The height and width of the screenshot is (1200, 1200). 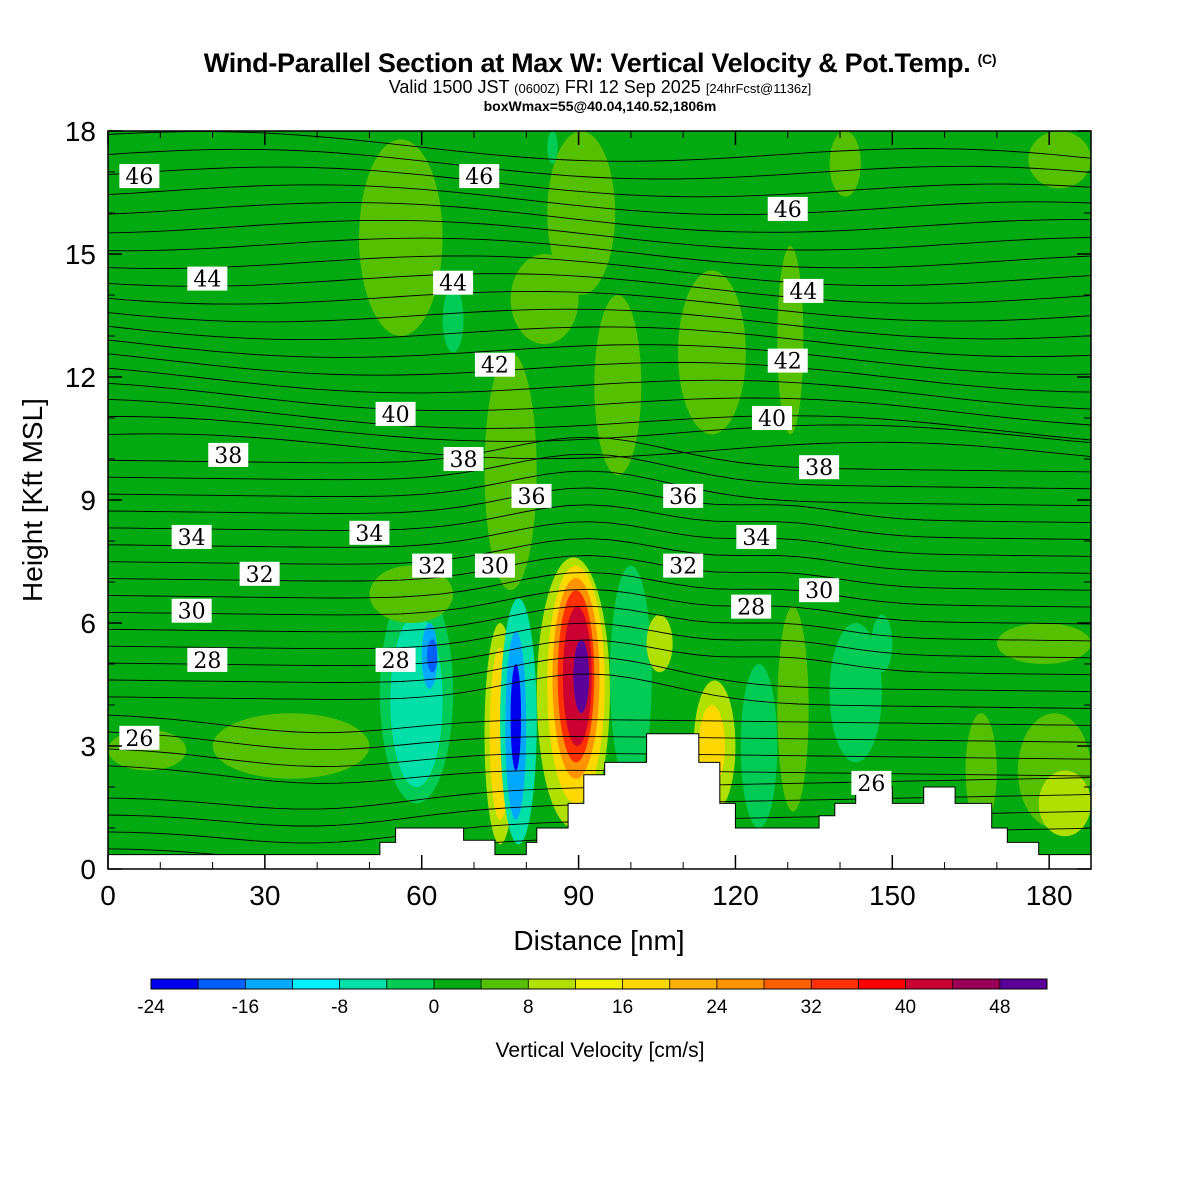 What do you see at coordinates (108, 895) in the screenshot?
I see `x-tick-label: 0` at bounding box center [108, 895].